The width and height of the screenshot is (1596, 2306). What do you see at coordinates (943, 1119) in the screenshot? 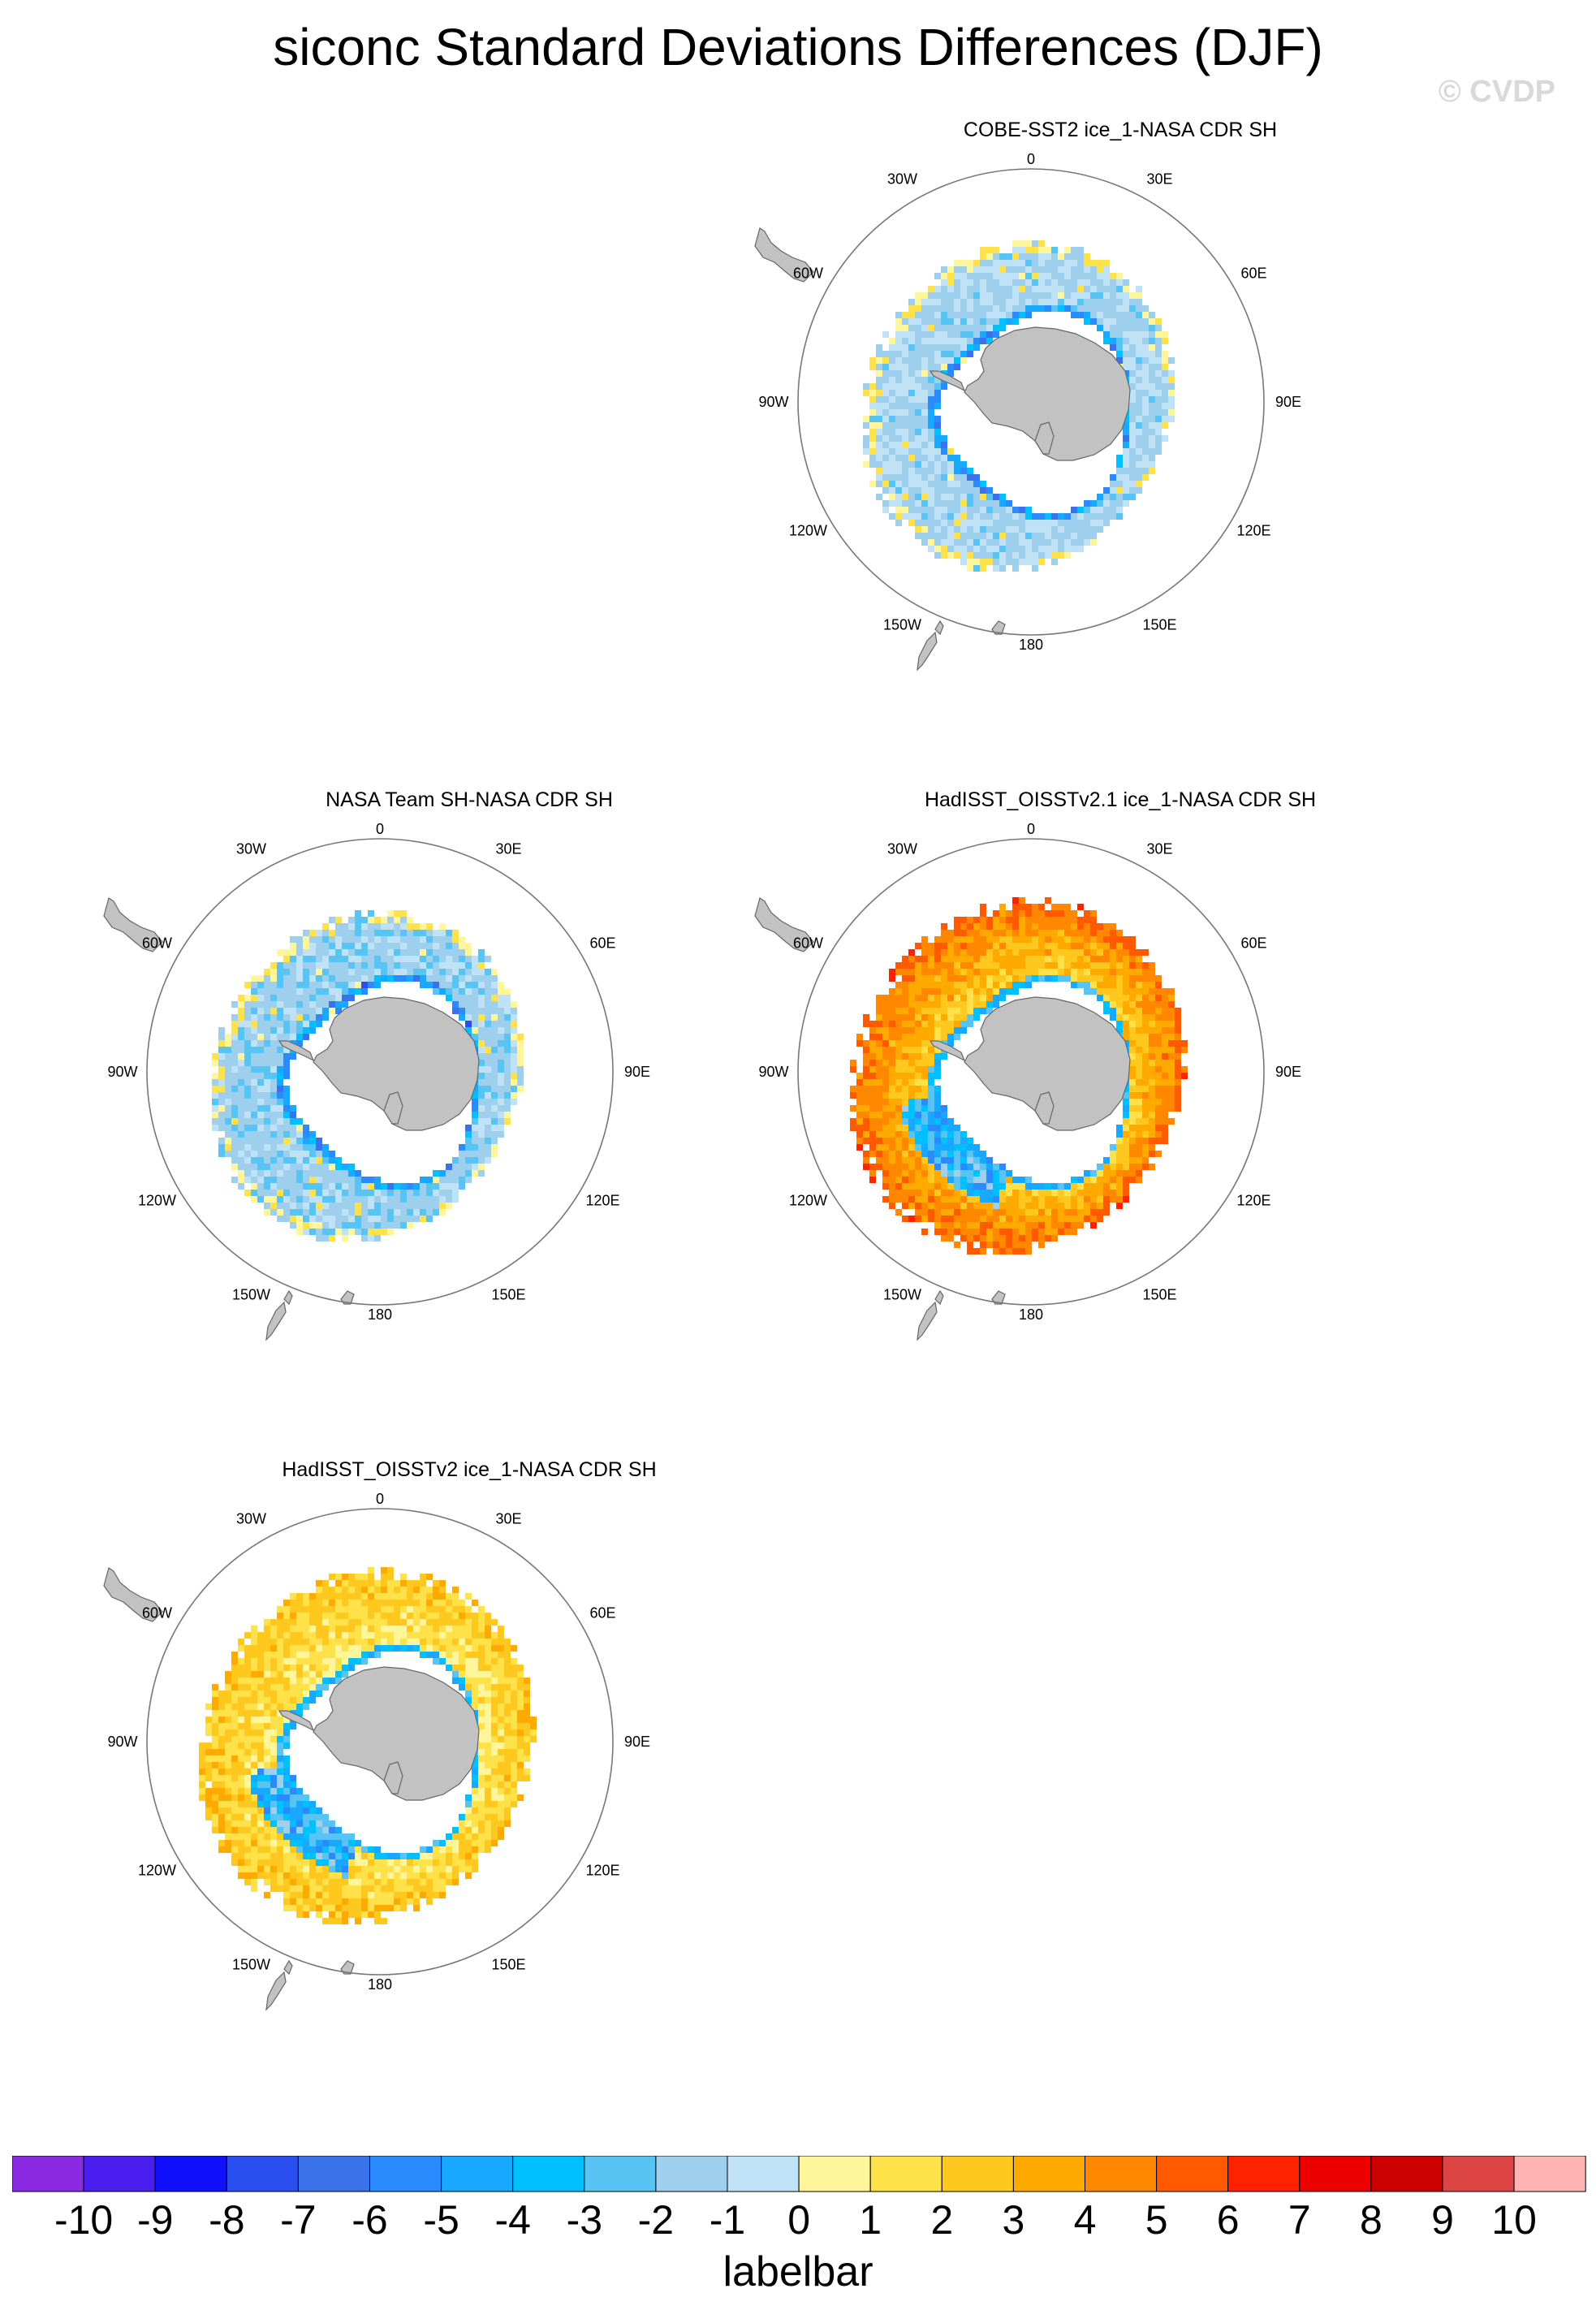
I see `land` at bounding box center [943, 1119].